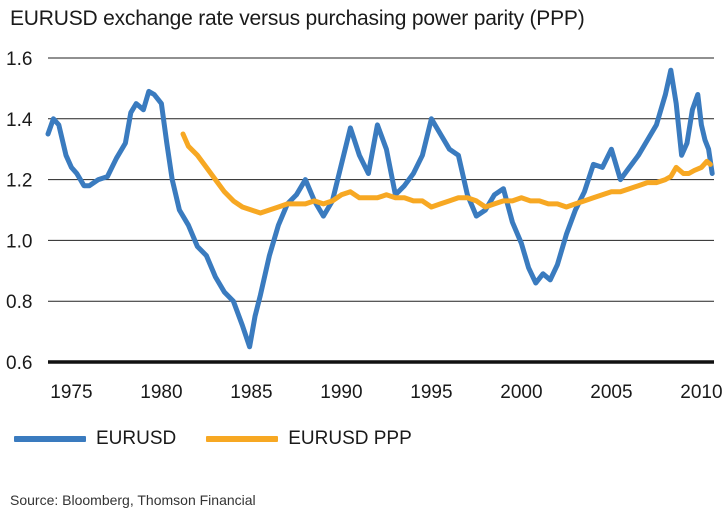  Describe the element at coordinates (446, 173) in the screenshot. I see `series-line-eurusd-ppp` at that location.